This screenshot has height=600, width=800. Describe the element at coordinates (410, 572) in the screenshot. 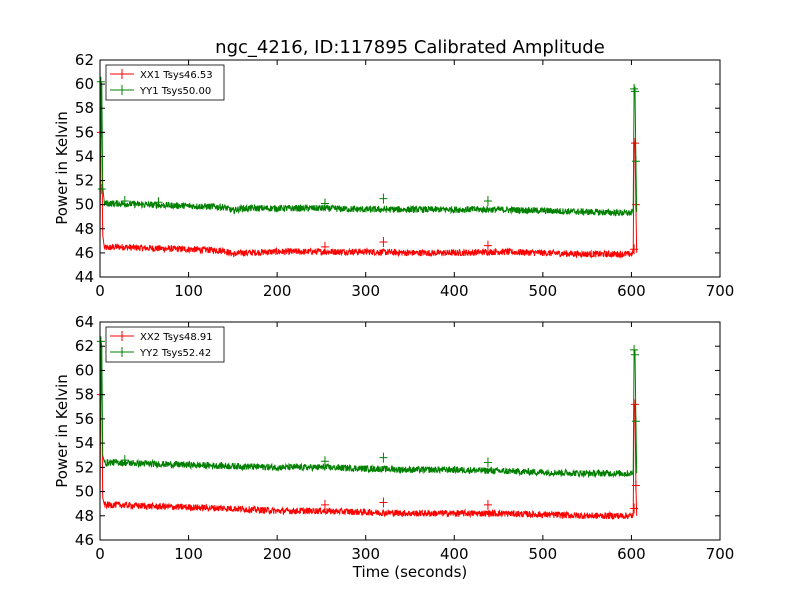

I see `x-axis-label: Time (seconds)` at that location.